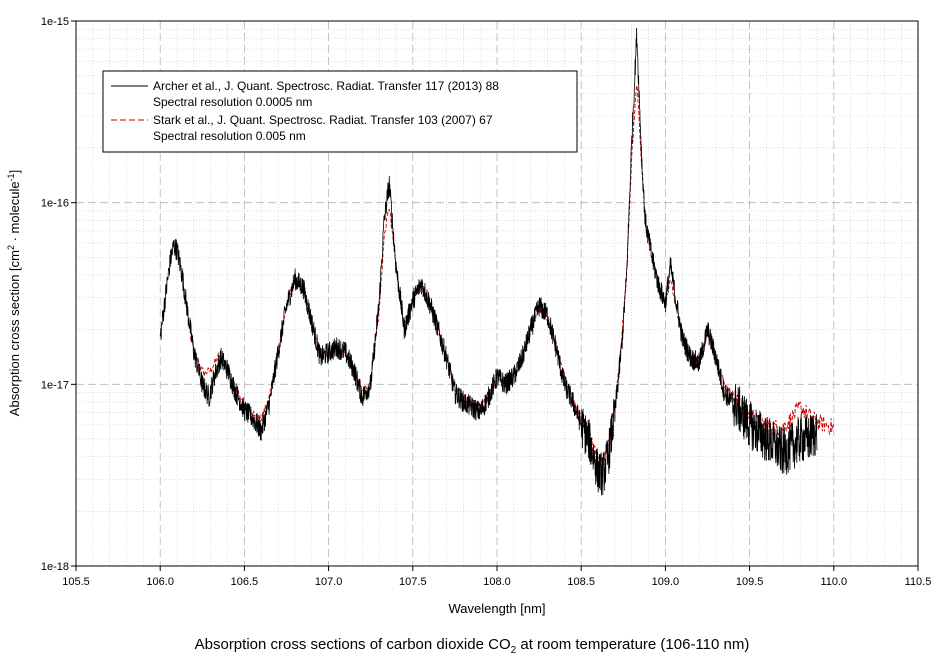  I want to click on legend-note-stark: Spectral resolution 0.005 nm, so click(229, 136).